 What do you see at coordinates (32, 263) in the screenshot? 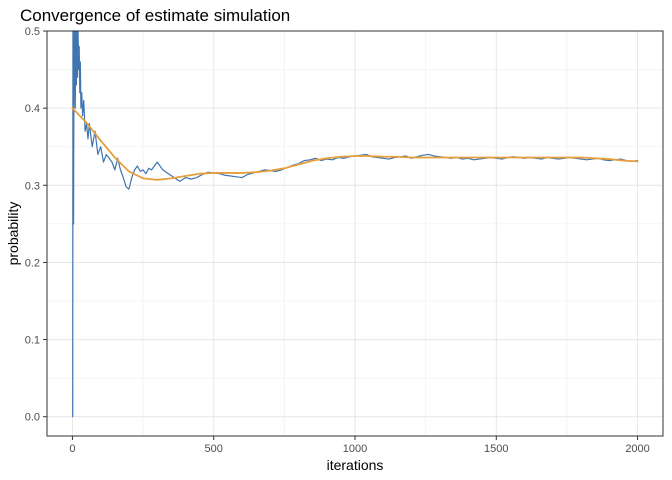
I see `y-tick-label: 0.2` at bounding box center [32, 263].